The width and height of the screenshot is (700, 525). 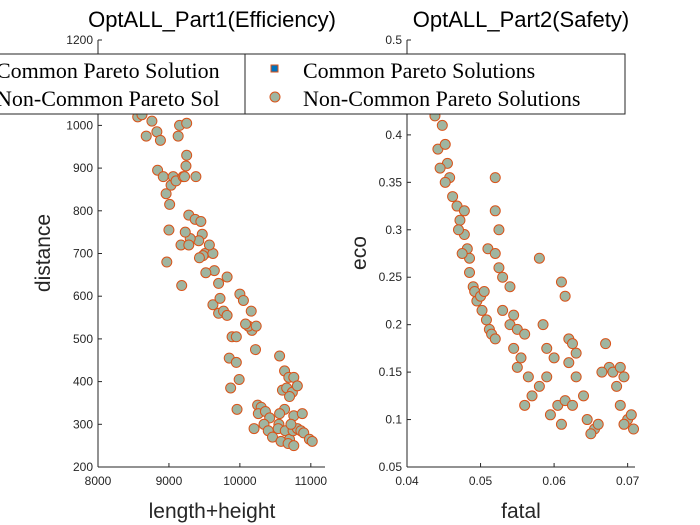 What do you see at coordinates (83, 467) in the screenshot?
I see `efficiency-y-tick-label: 200` at bounding box center [83, 467].